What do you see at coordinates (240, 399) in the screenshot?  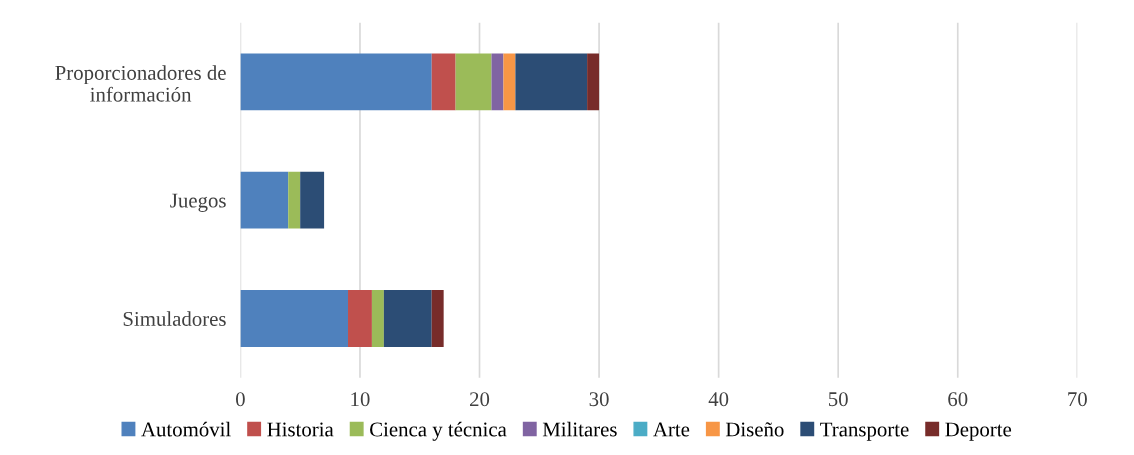 I see `x-tick-label: 0` at bounding box center [240, 399].